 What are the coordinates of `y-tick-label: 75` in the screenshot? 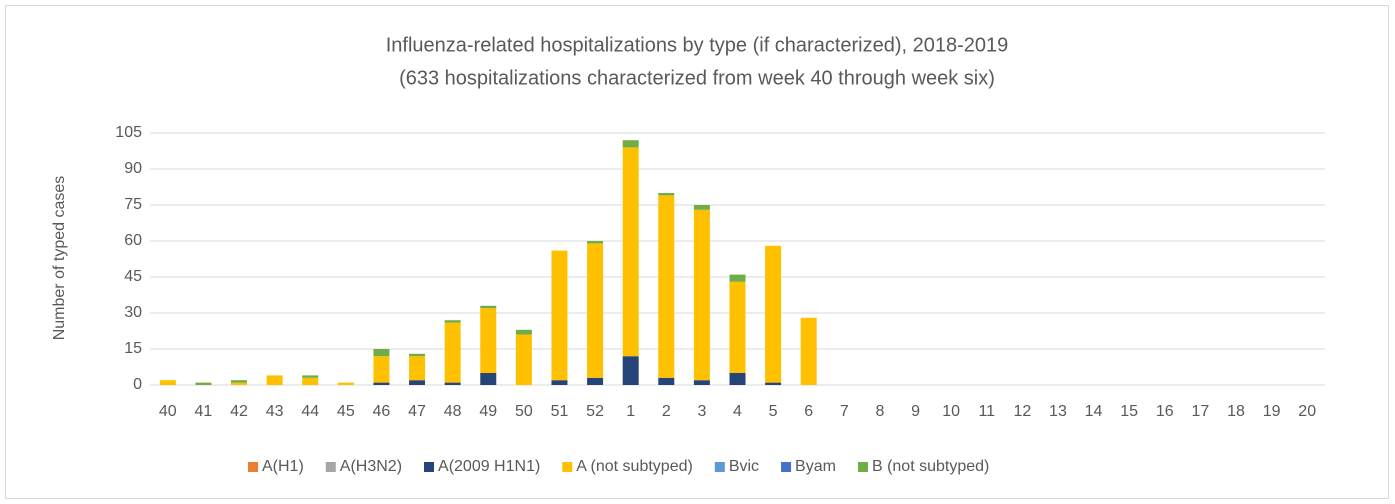 It's located at (133, 204).